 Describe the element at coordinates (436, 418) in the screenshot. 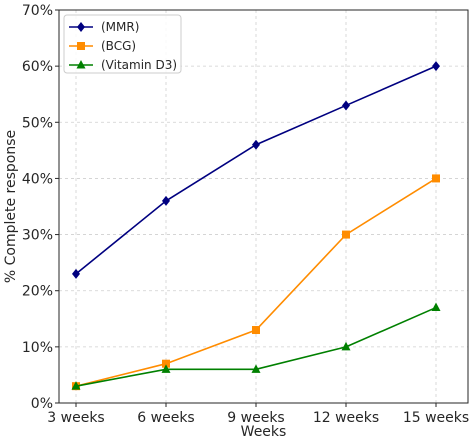

I see `x-tick-label: 15 weeks` at that location.